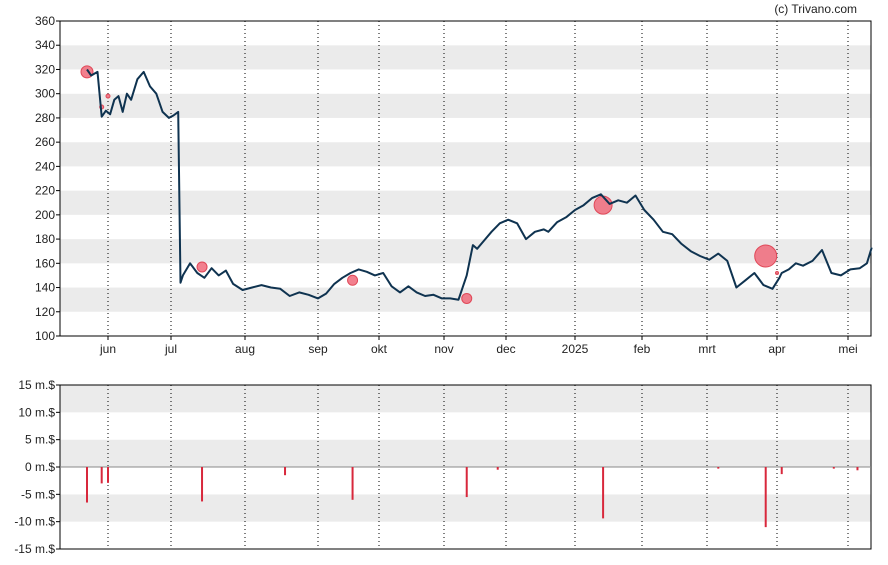  I want to click on volume-ytick-label: 15 m.$, so click(36, 385).